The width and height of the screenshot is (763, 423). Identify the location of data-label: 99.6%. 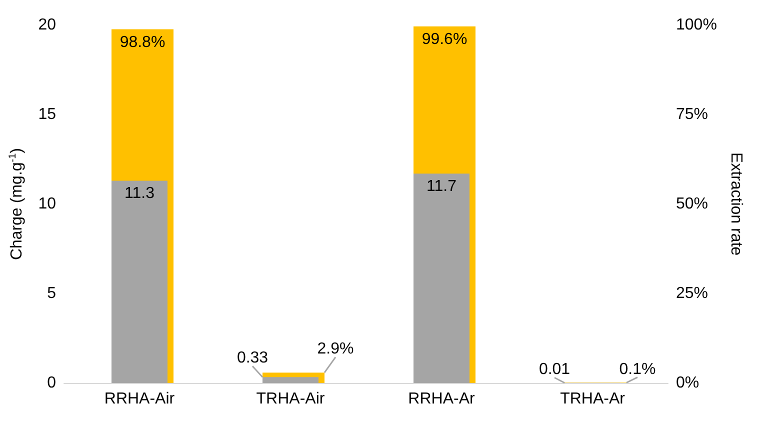
(445, 39).